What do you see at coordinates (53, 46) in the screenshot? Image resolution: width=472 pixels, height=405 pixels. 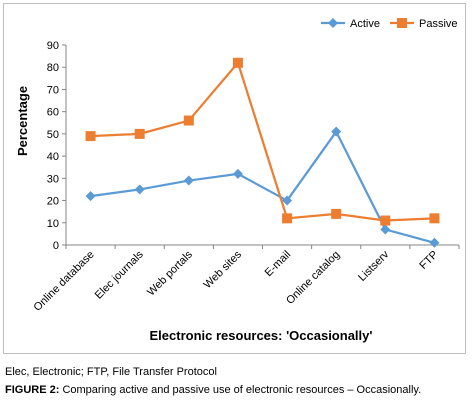 I see `y-tick-label: 90` at bounding box center [53, 46].